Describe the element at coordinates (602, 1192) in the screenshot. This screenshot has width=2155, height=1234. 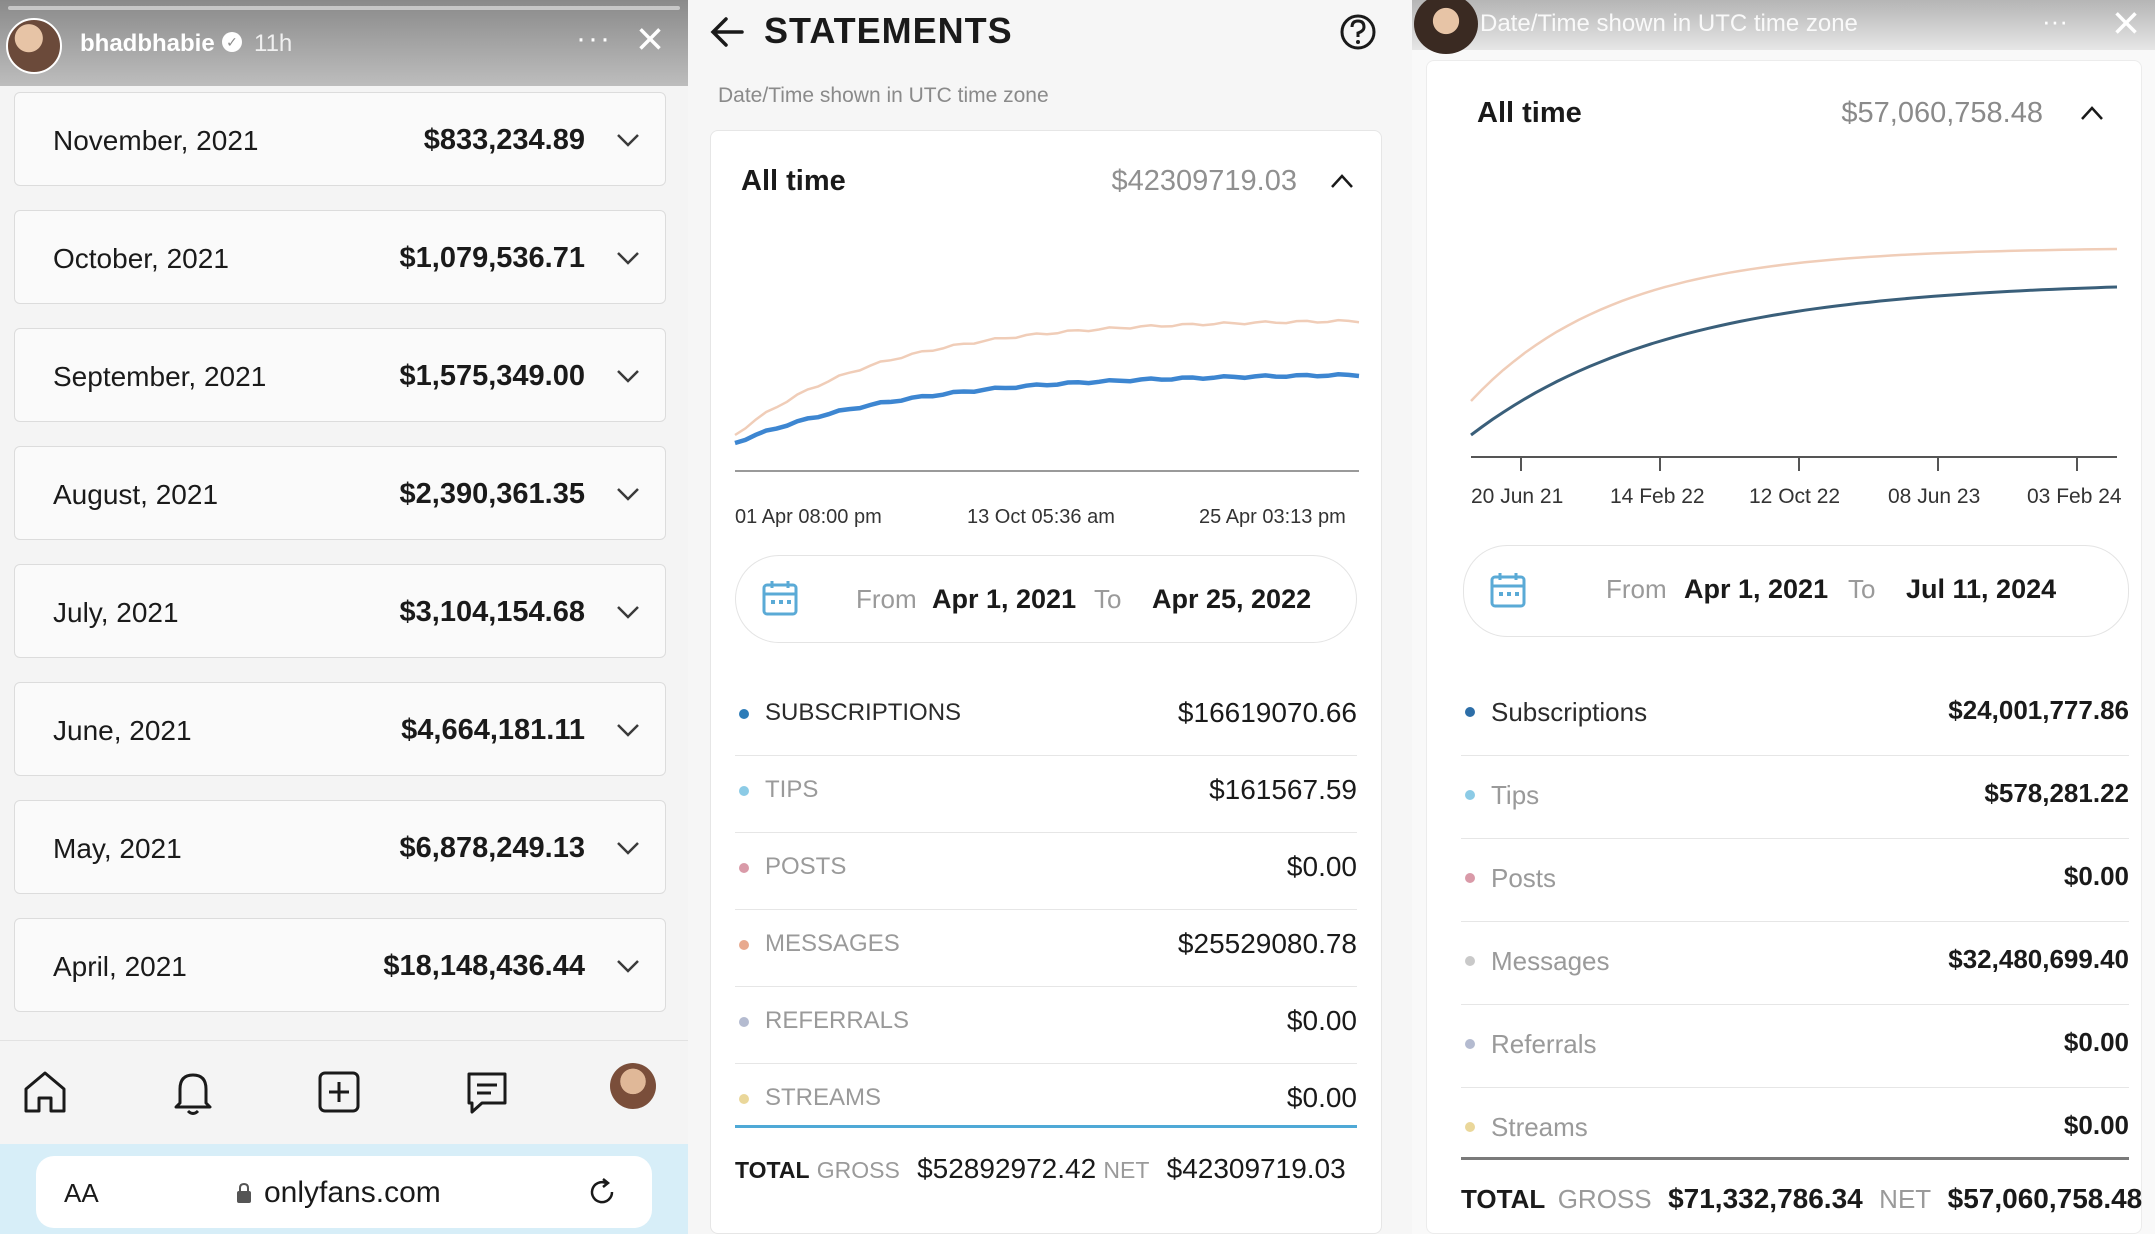
I see `reload-icon` at that location.